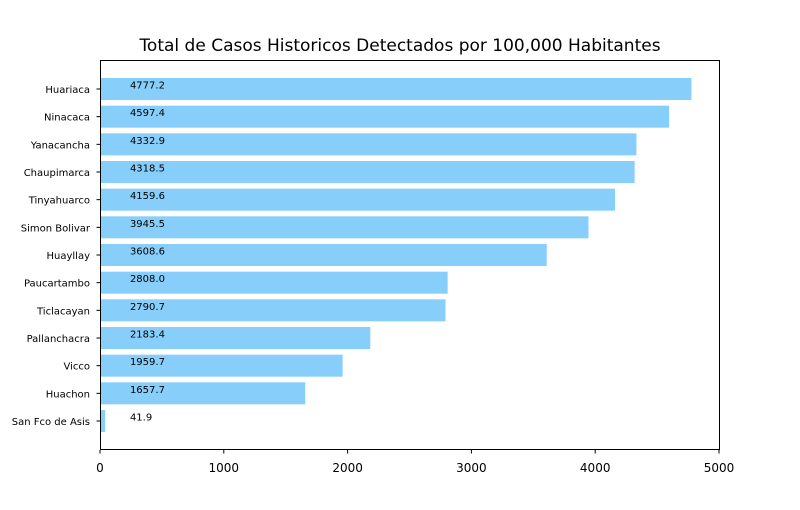  What do you see at coordinates (59, 201) in the screenshot?
I see `y-tick-label: Tinyahuarco` at bounding box center [59, 201].